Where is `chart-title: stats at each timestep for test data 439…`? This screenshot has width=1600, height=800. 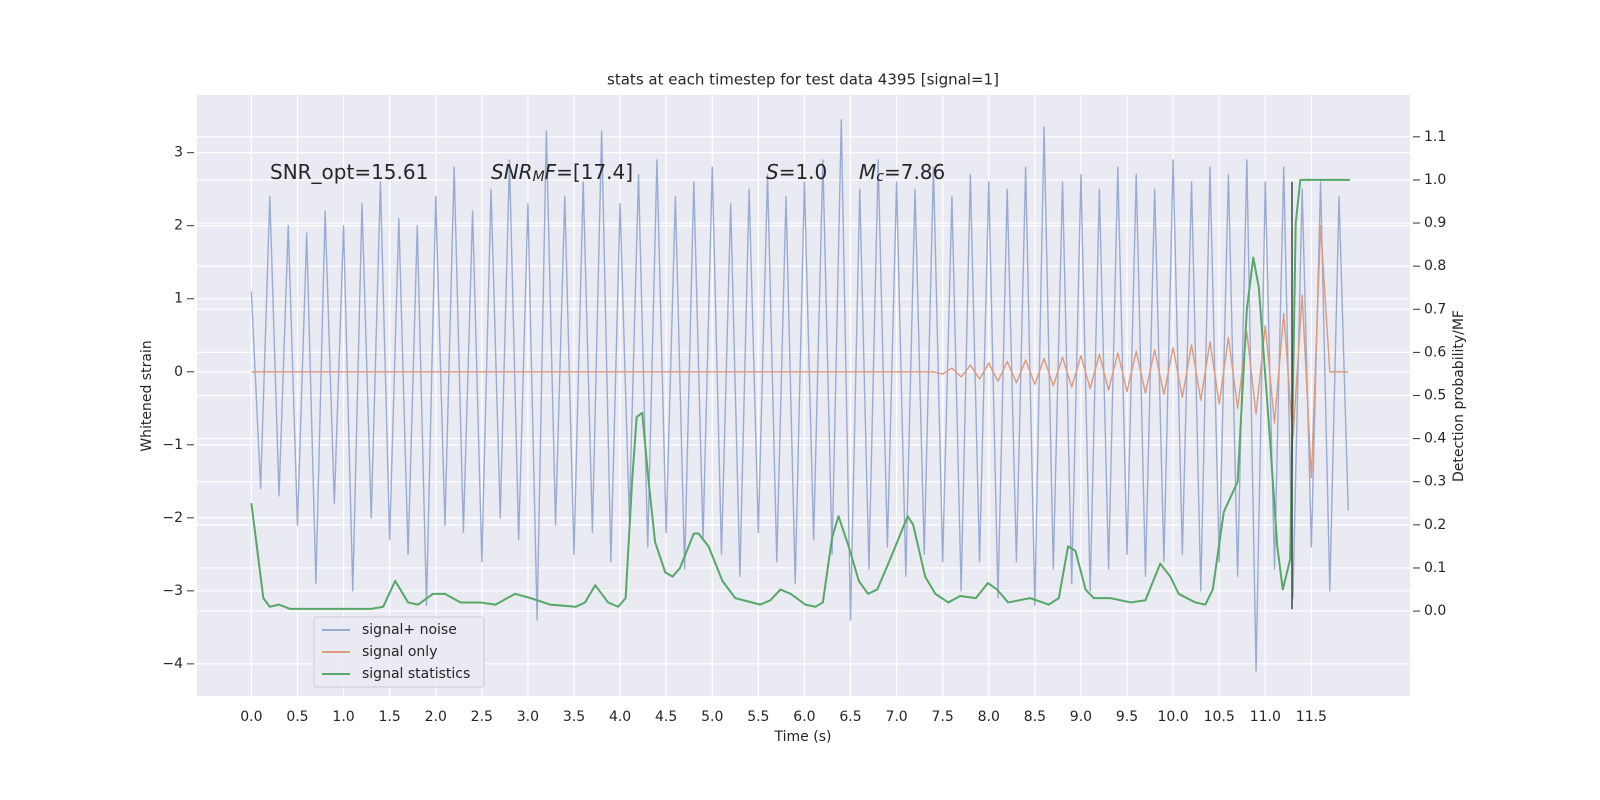
chart-title: stats at each timestep for test data 439… is located at coordinates (803, 80).